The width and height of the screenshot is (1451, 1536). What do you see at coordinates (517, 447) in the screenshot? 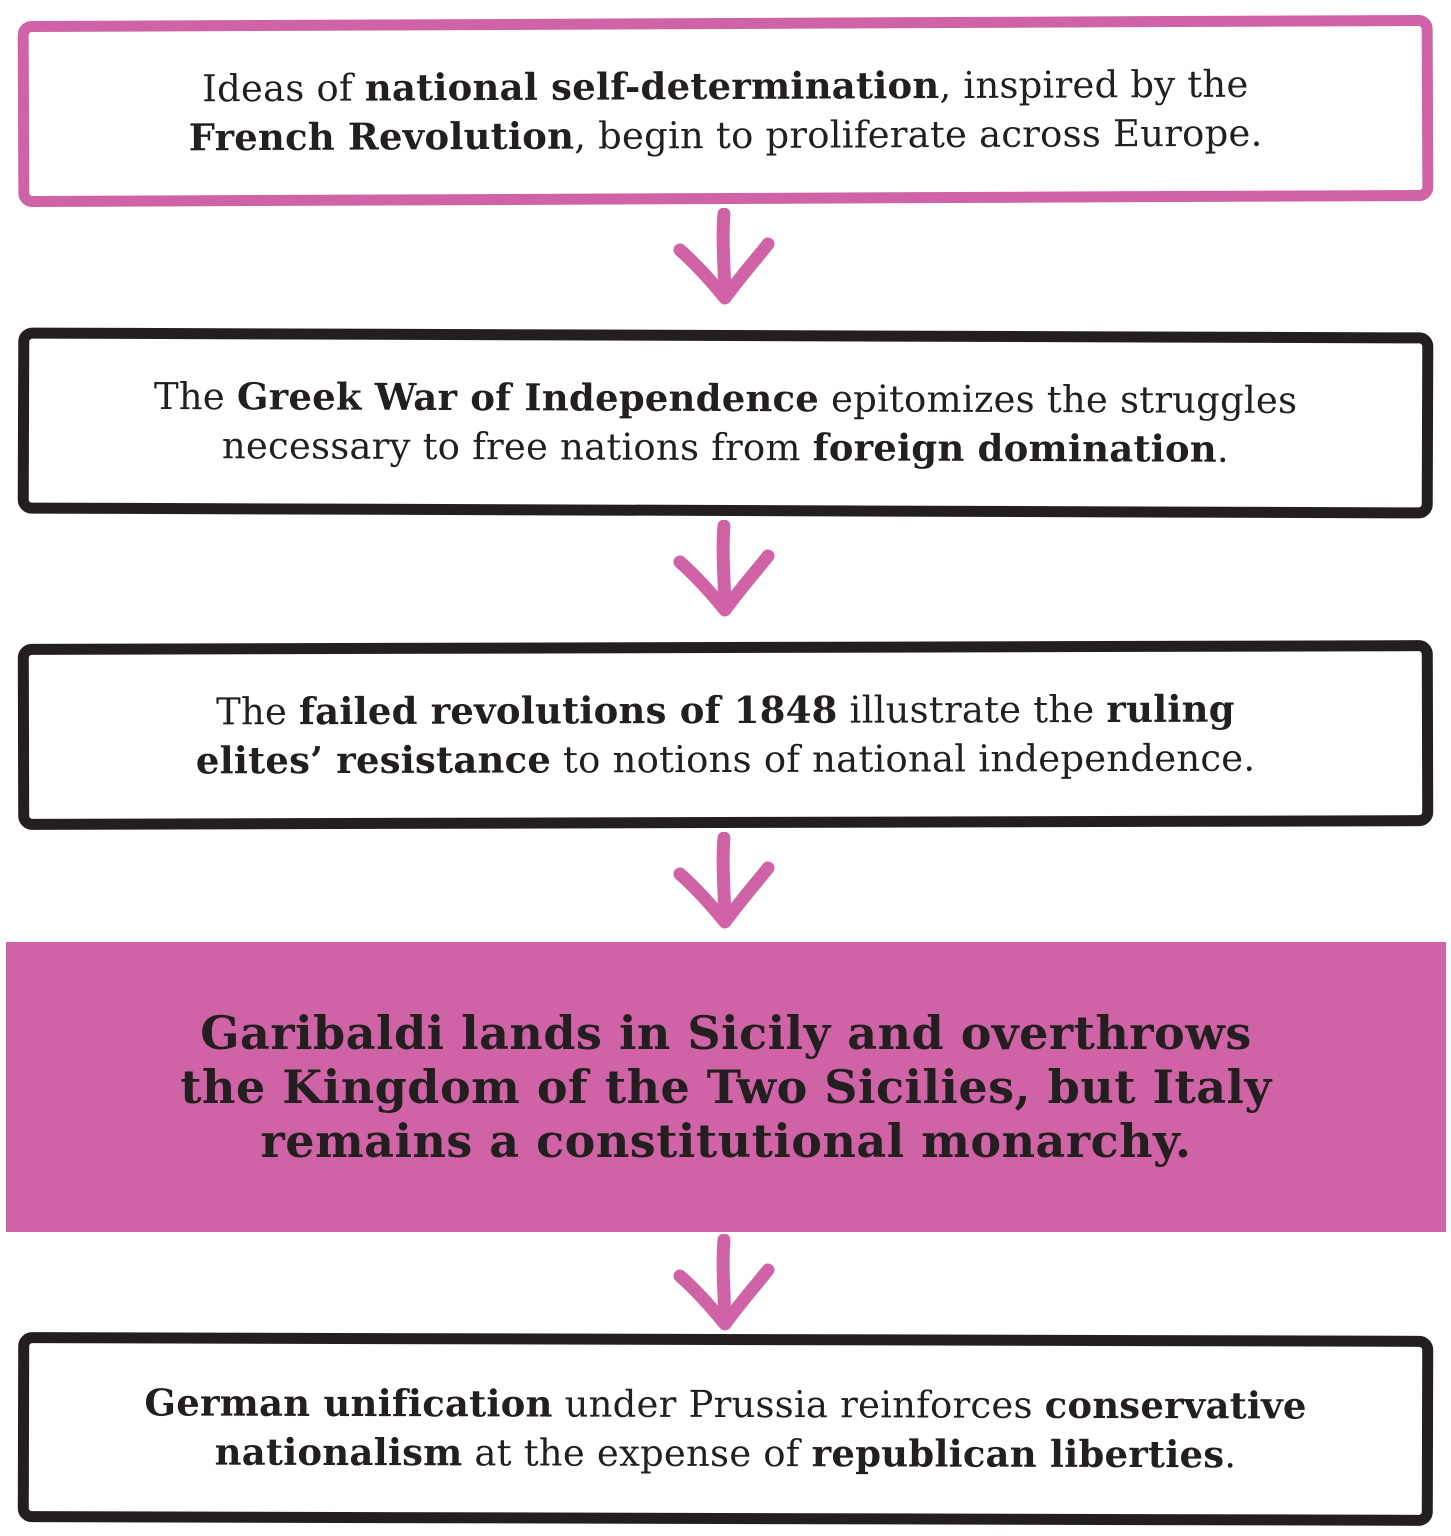
I see `step-2-segment: necessary to free nations from` at bounding box center [517, 447].